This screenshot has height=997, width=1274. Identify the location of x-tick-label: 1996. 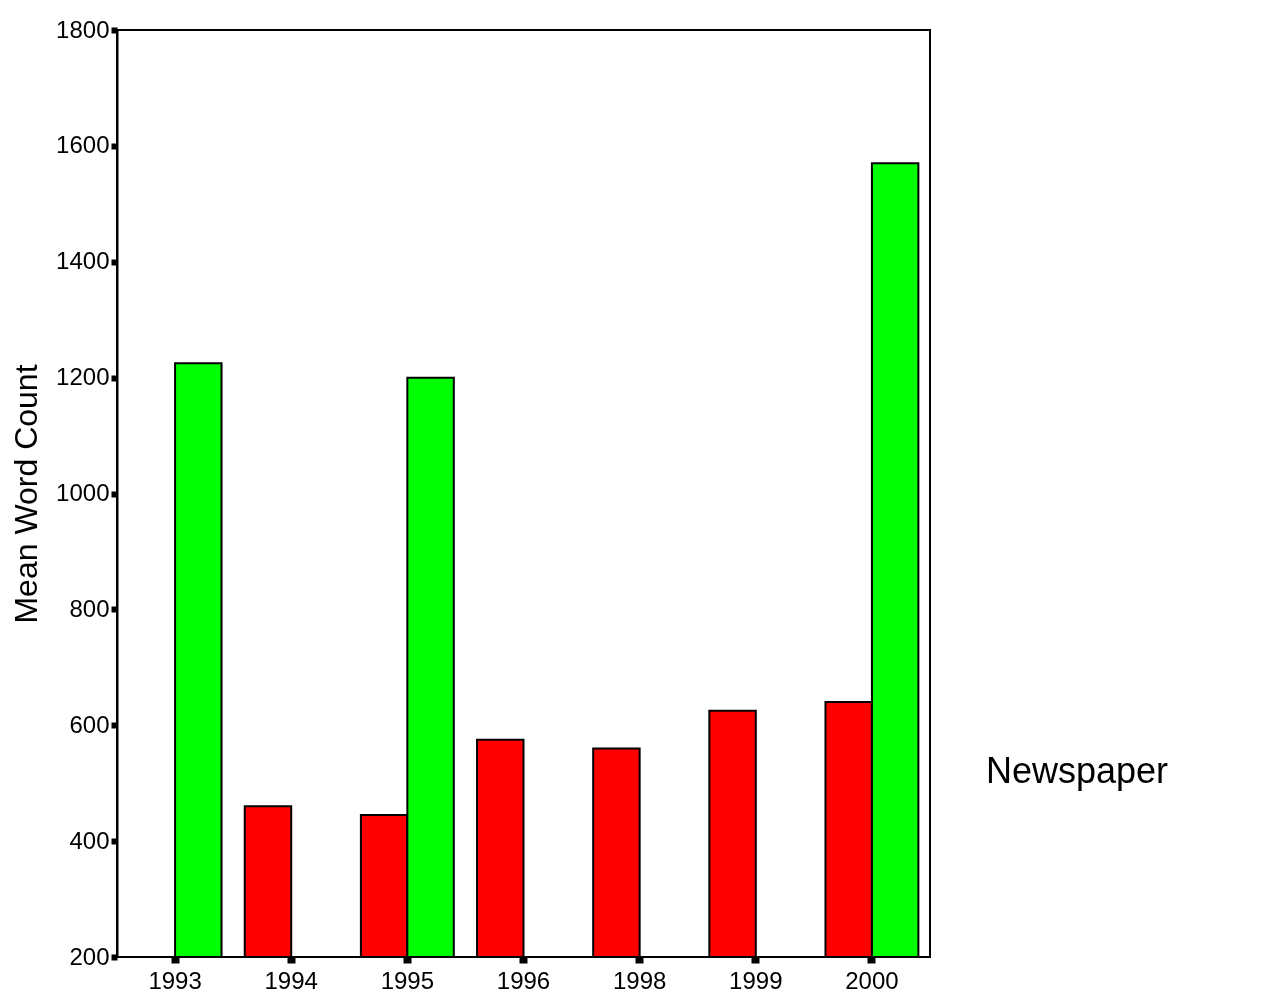
(523, 980).